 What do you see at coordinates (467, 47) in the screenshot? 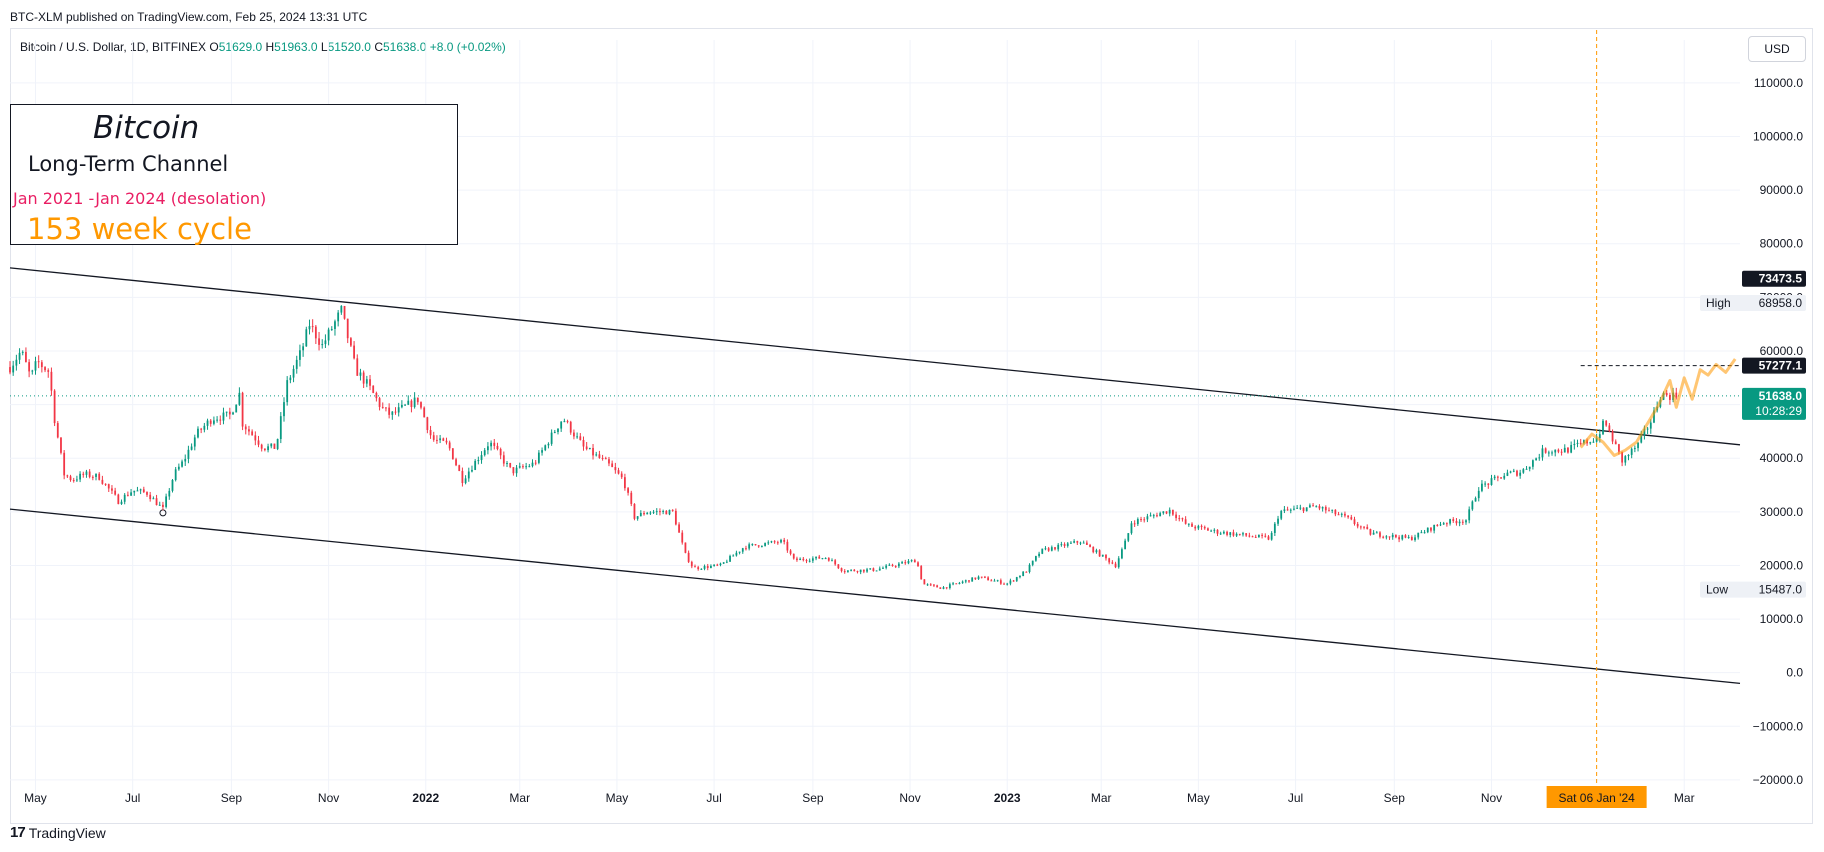
I see `change-value: +8.0 (+0.02%)` at bounding box center [467, 47].